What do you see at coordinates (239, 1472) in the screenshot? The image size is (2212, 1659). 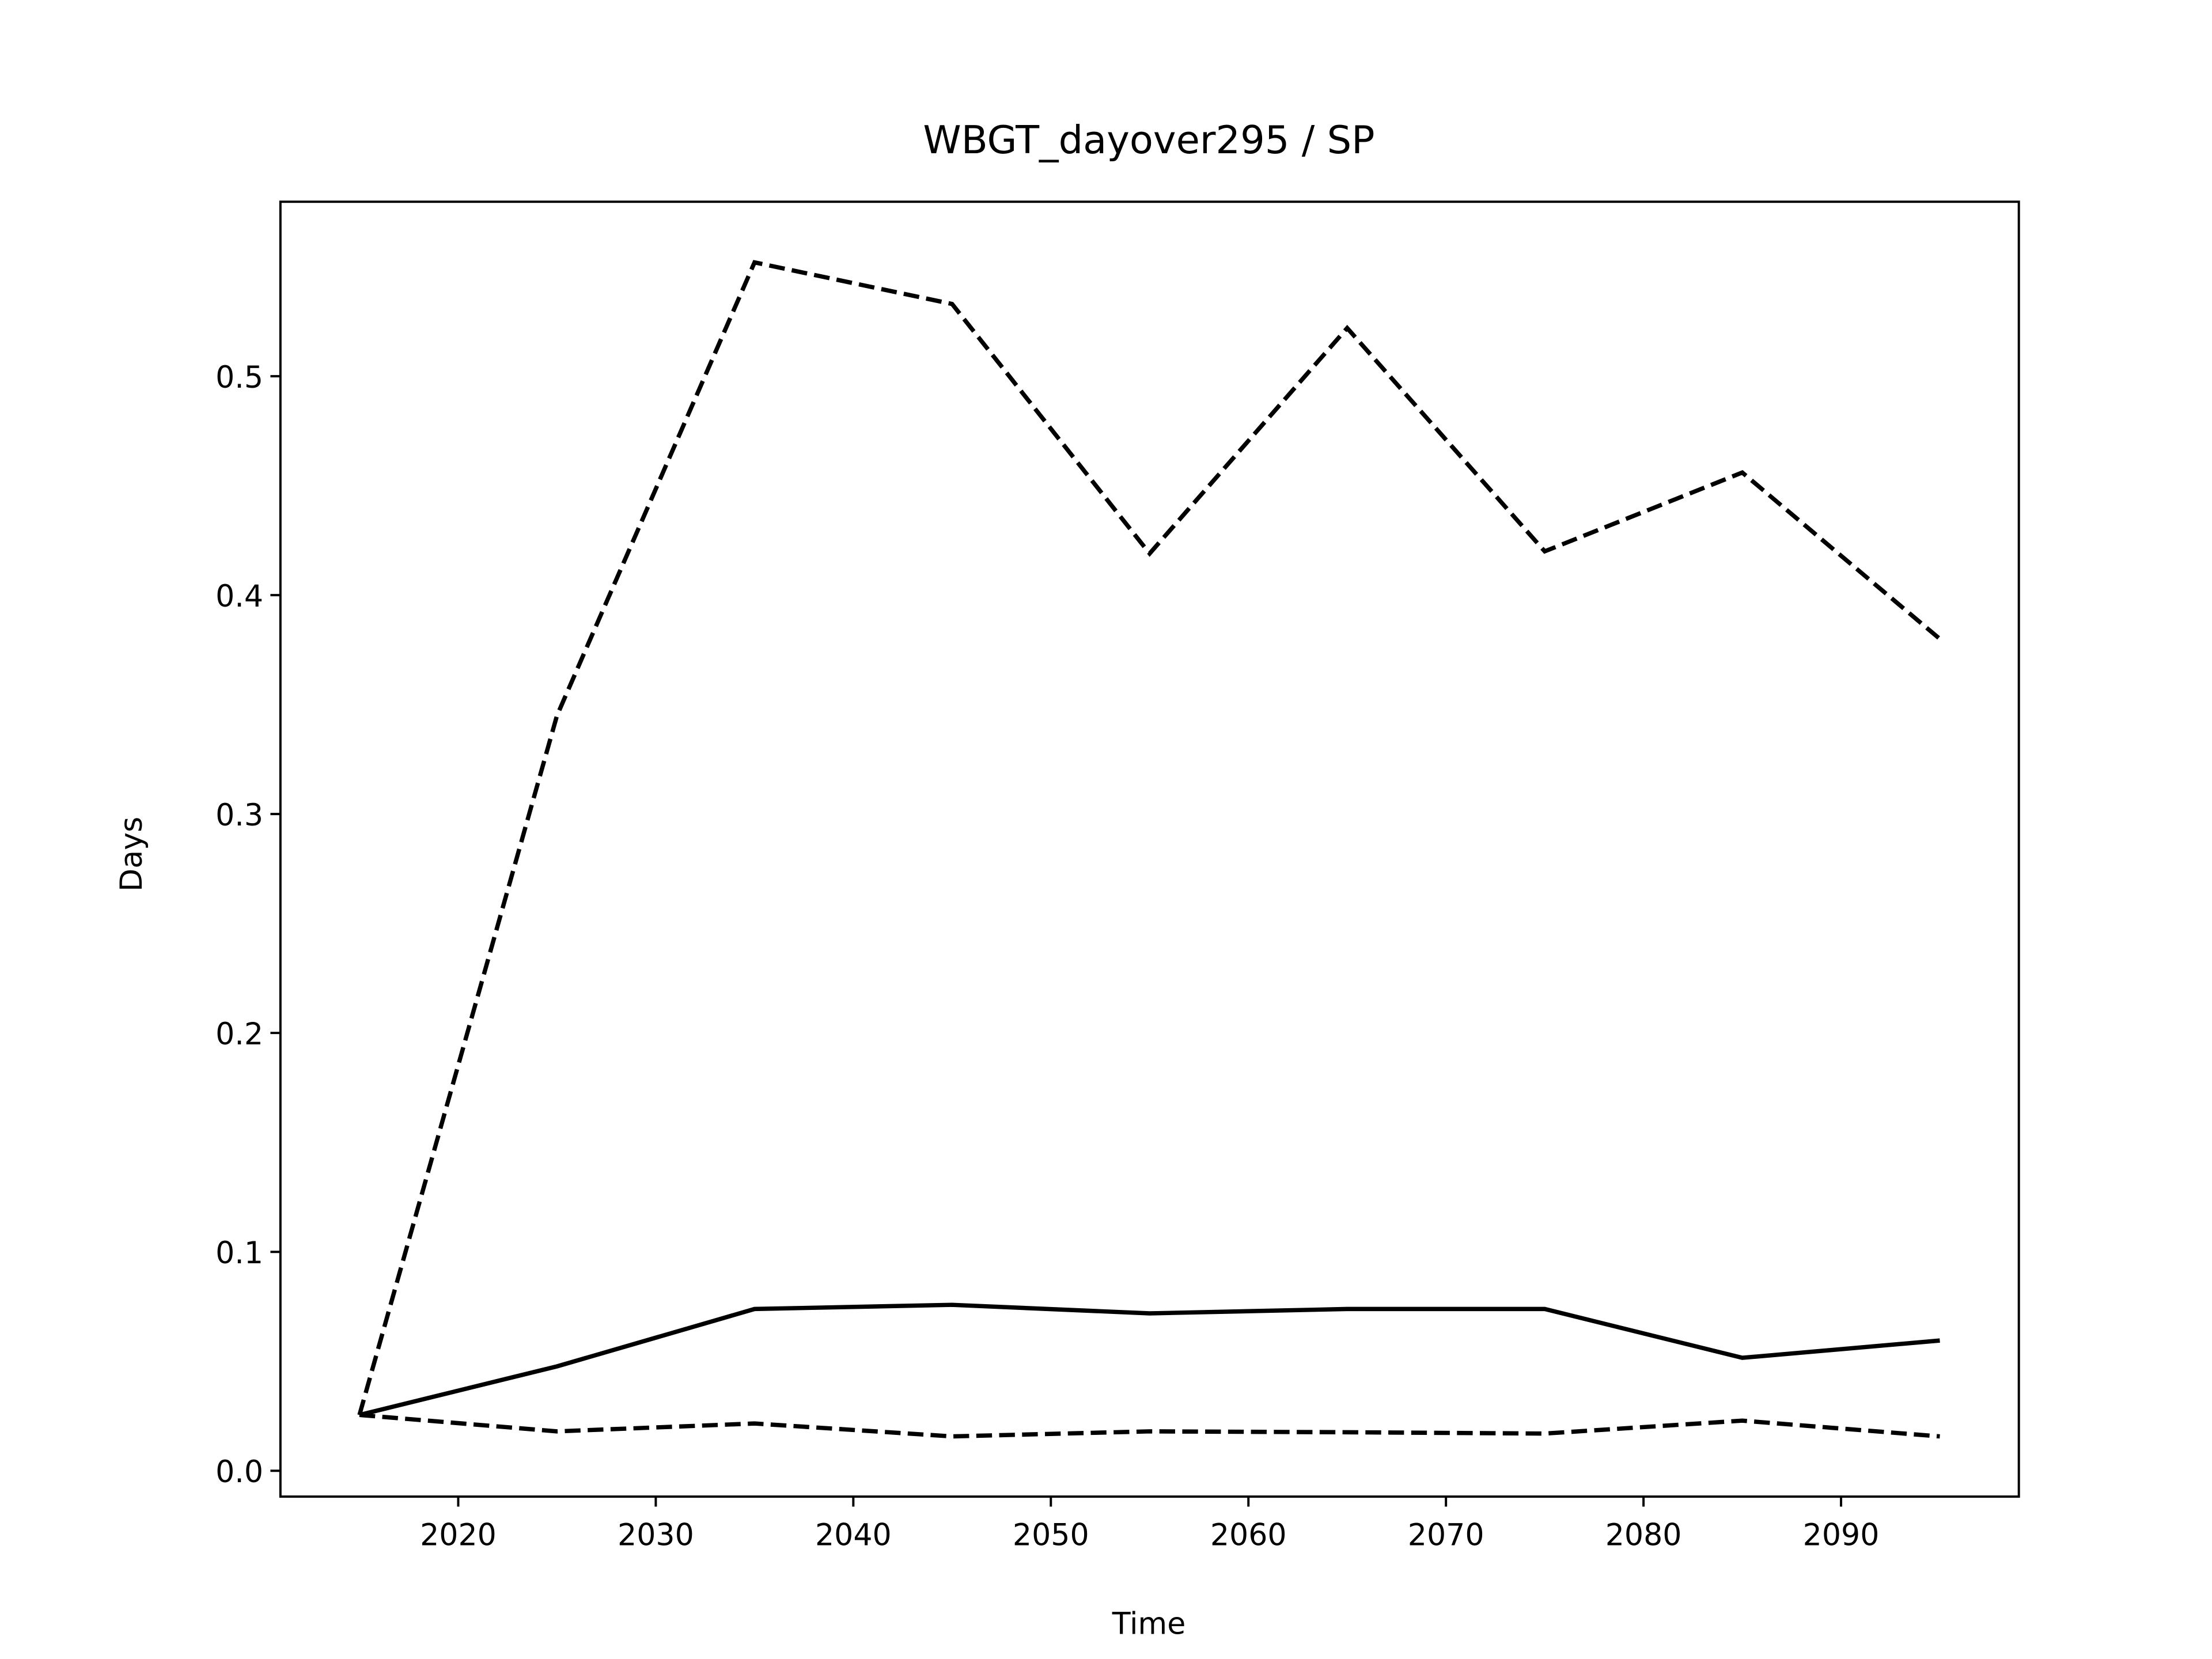 I see `y-tick-label: 0.0` at bounding box center [239, 1472].